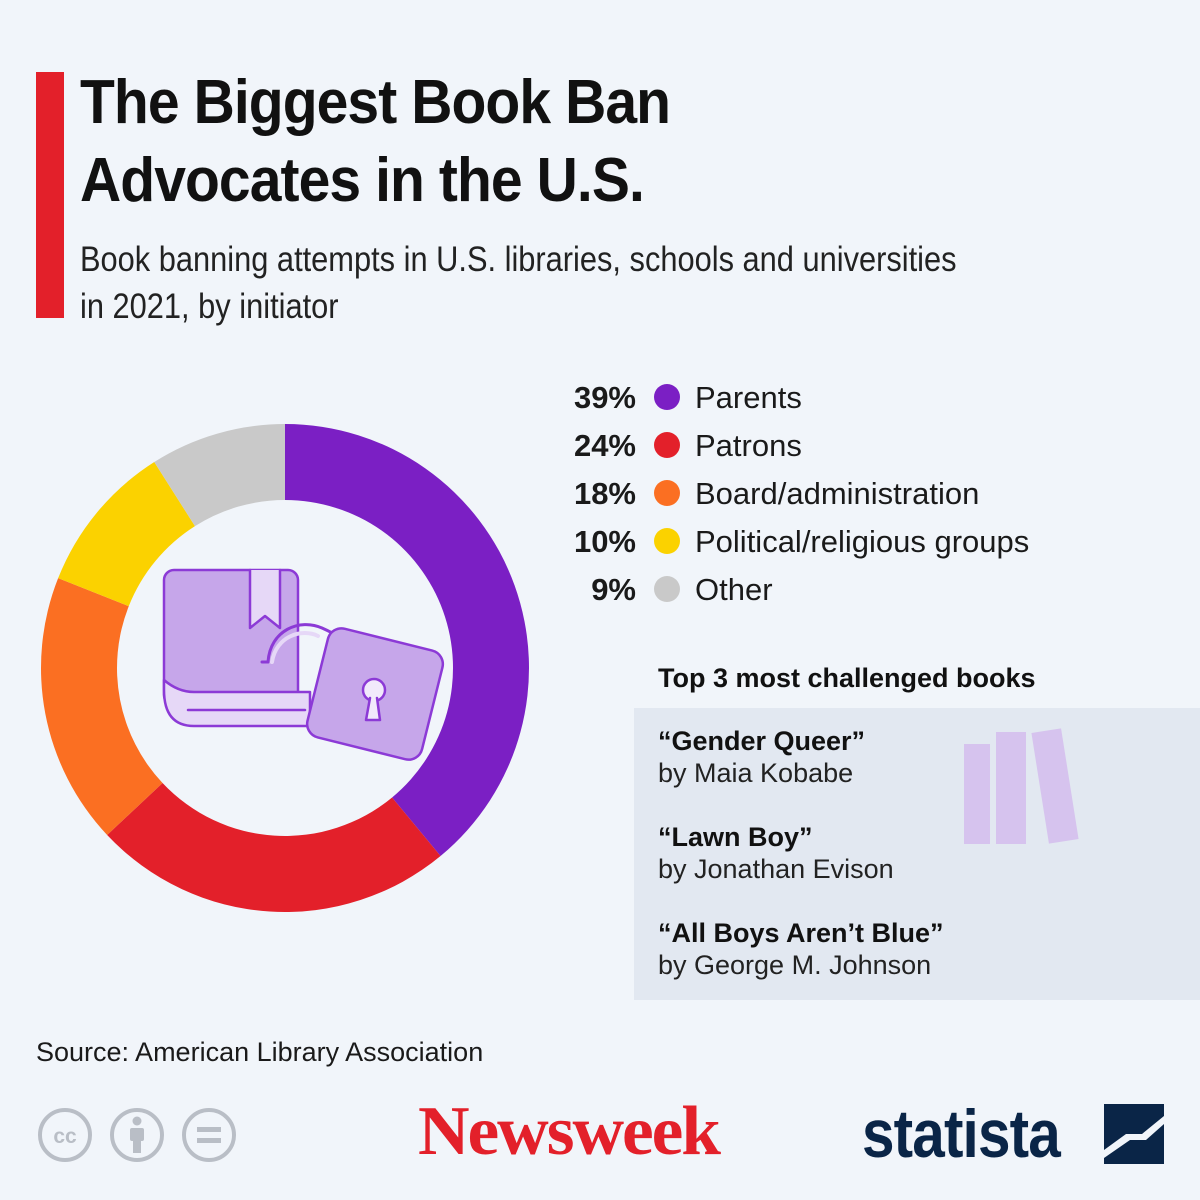 The width and height of the screenshot is (1200, 1200). I want to click on donut-slice-parents, so click(407, 640).